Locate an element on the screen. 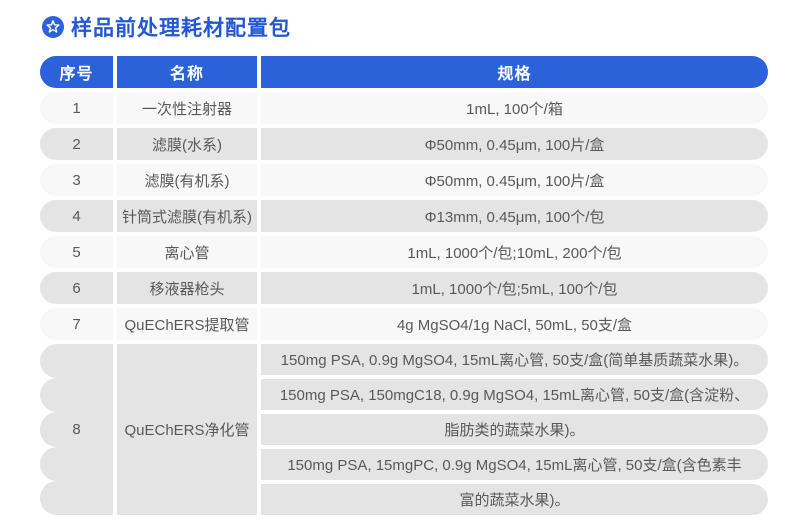  table-row: 1 一次性注射器 1mL, 100个/箱 is located at coordinates (404, 108).